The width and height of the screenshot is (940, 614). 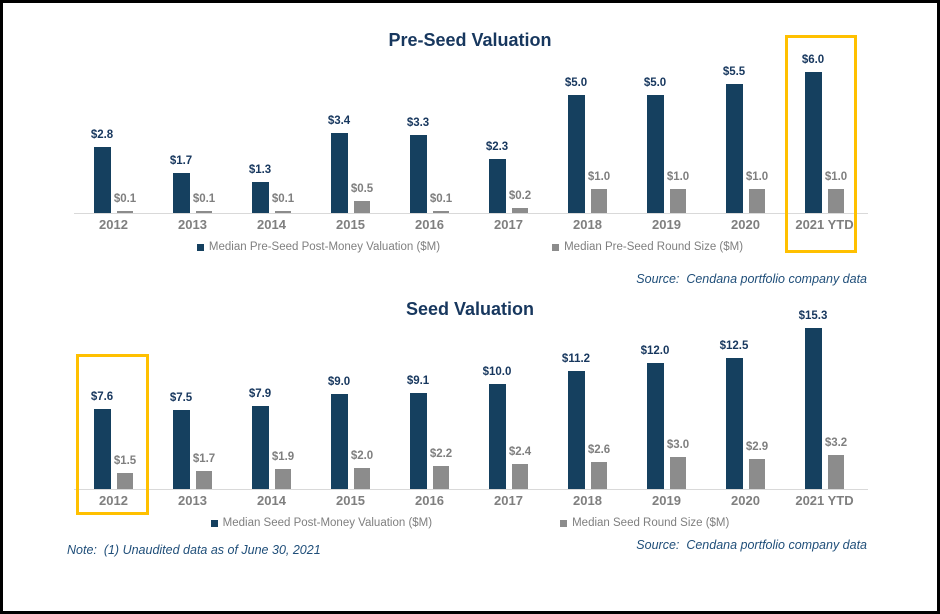 I want to click on round-size-bar-group: $2.9, so click(x=757, y=465).